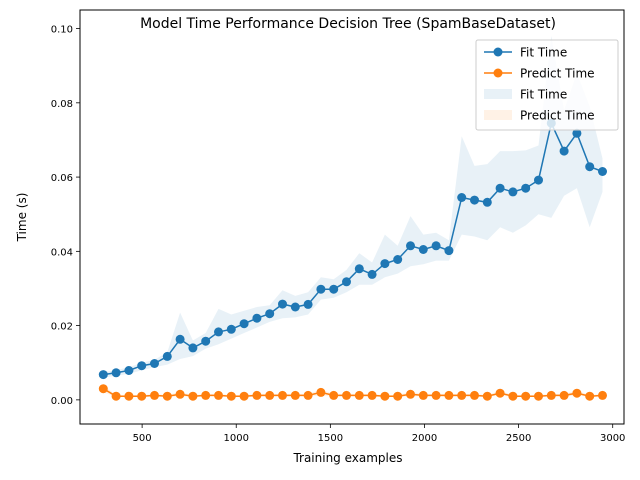 Image resolution: width=640 pixels, height=480 pixels. What do you see at coordinates (557, 74) in the screenshot?
I see `legend-label-1: Predict Time` at bounding box center [557, 74].